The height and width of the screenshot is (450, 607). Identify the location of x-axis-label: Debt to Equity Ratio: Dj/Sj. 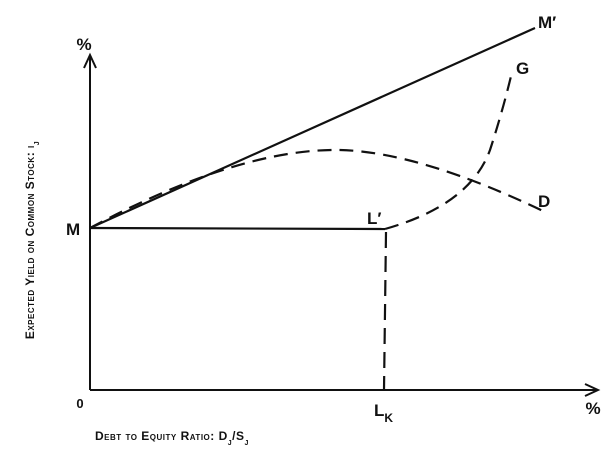
(172, 438).